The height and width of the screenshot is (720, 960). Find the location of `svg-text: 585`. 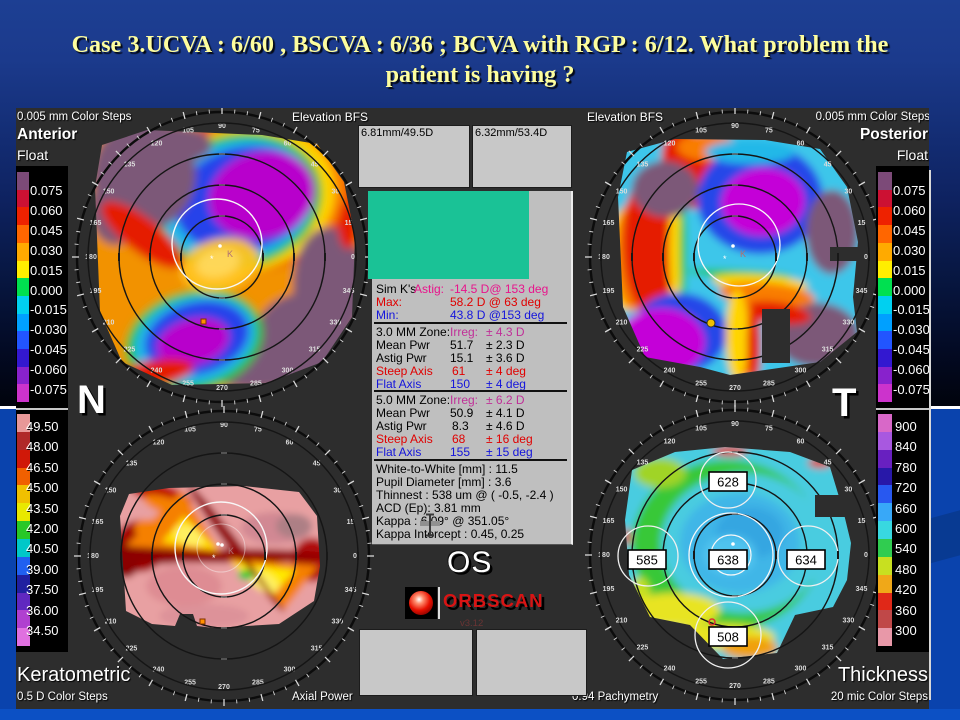

svg-text: 585 is located at coordinates (647, 560).